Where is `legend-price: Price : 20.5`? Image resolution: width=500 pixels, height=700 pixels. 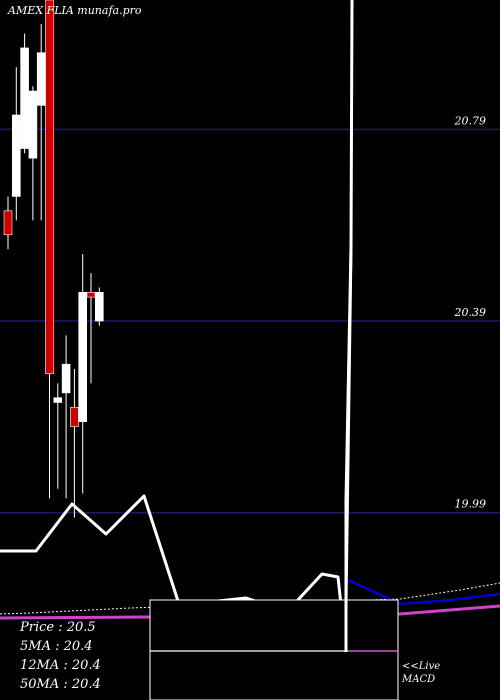
legend-price: Price : 20.5 is located at coordinates (58, 627).